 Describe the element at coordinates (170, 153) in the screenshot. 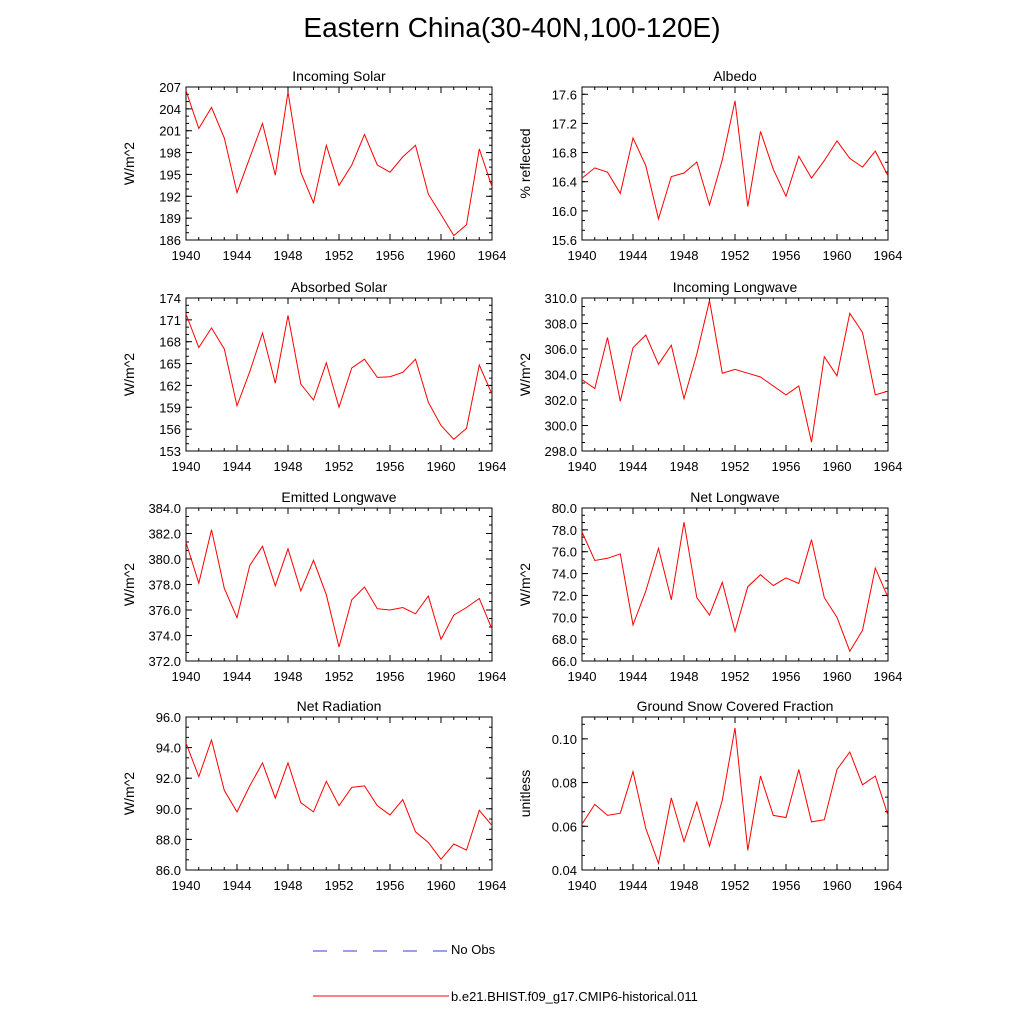

I see `y-tick-label: 198` at that location.